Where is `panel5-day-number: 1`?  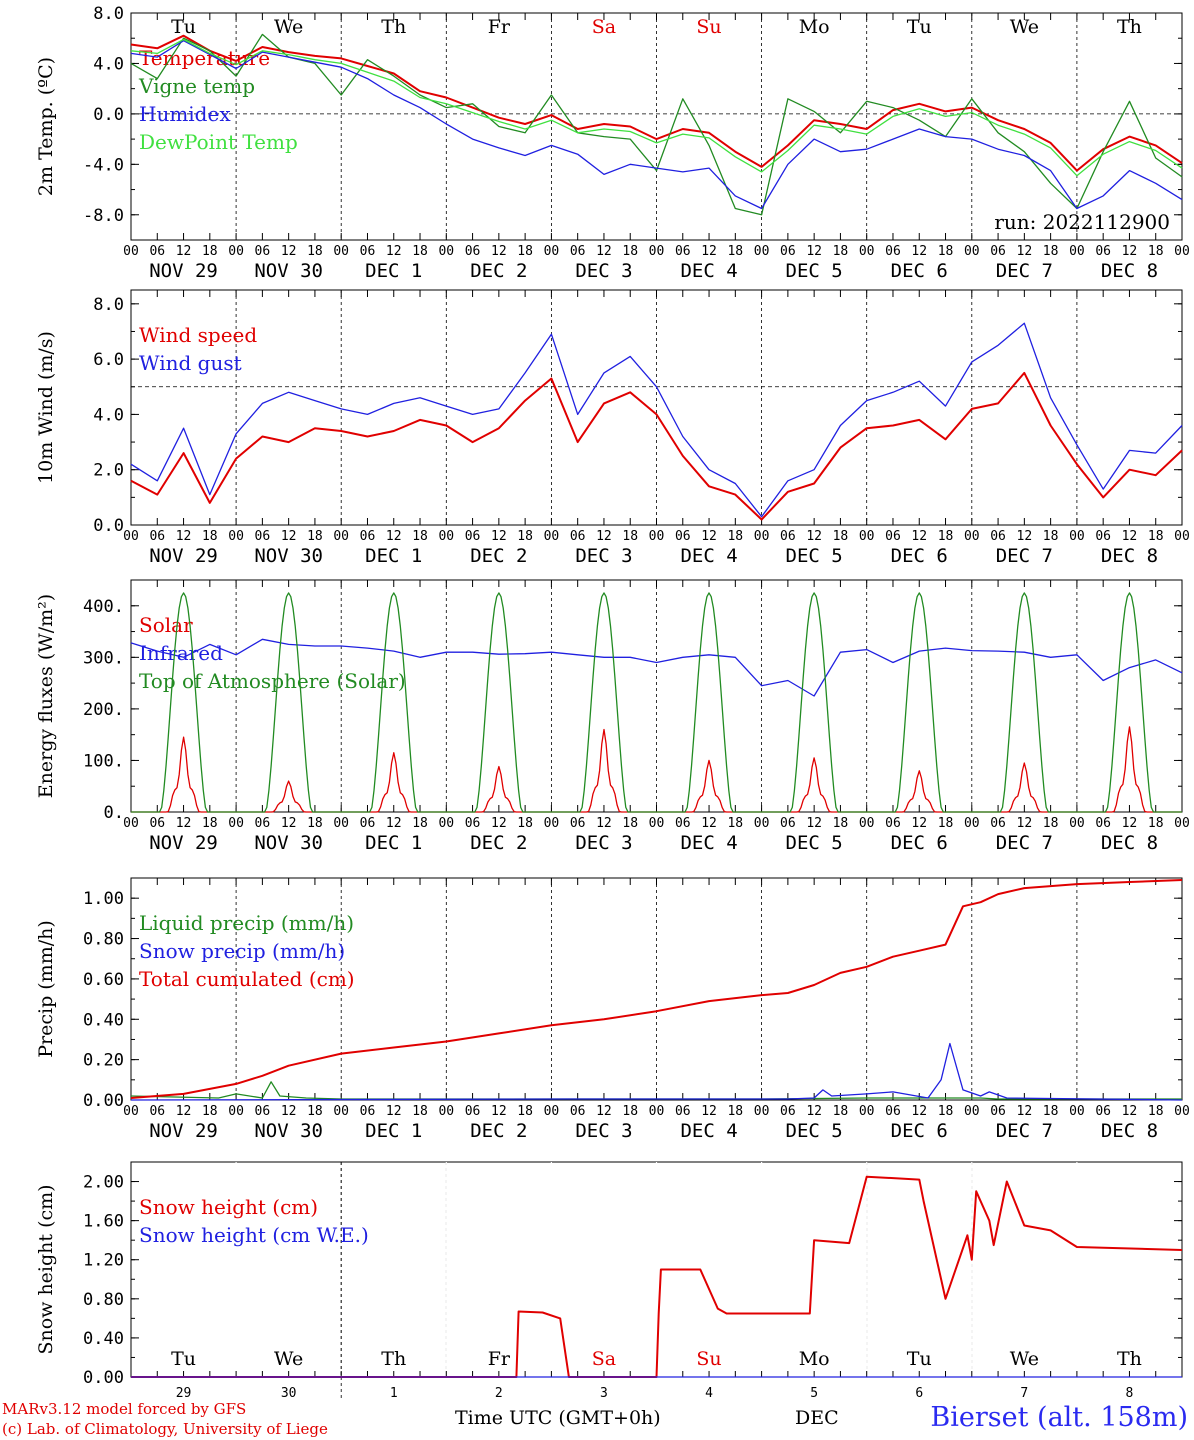
panel5-day-number: 1 is located at coordinates (394, 1393).